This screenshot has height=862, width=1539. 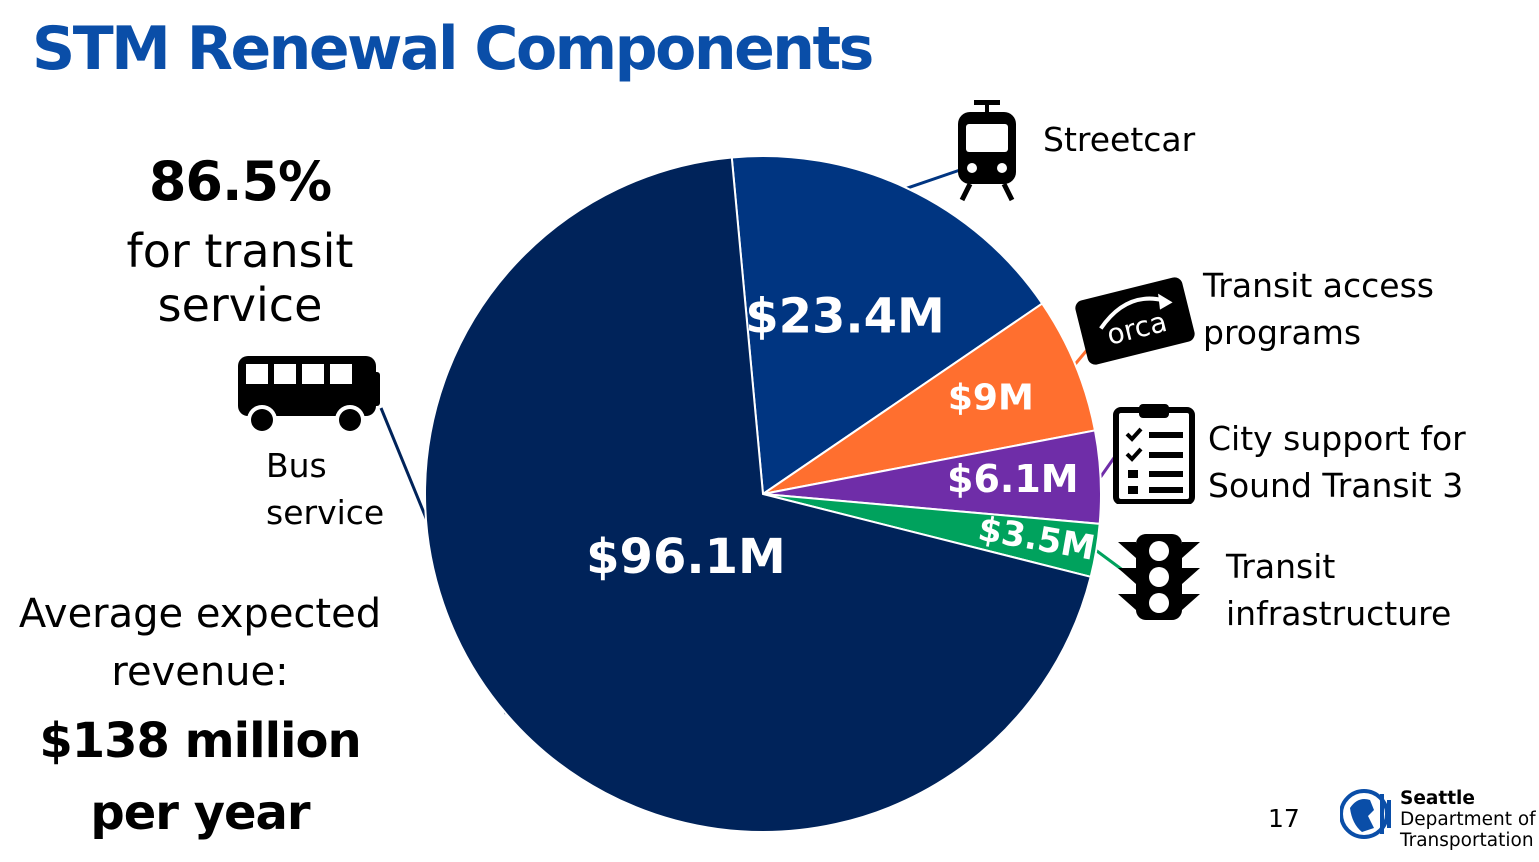 What do you see at coordinates (453, 49) in the screenshot?
I see `page-title: STM Renewal Components` at bounding box center [453, 49].